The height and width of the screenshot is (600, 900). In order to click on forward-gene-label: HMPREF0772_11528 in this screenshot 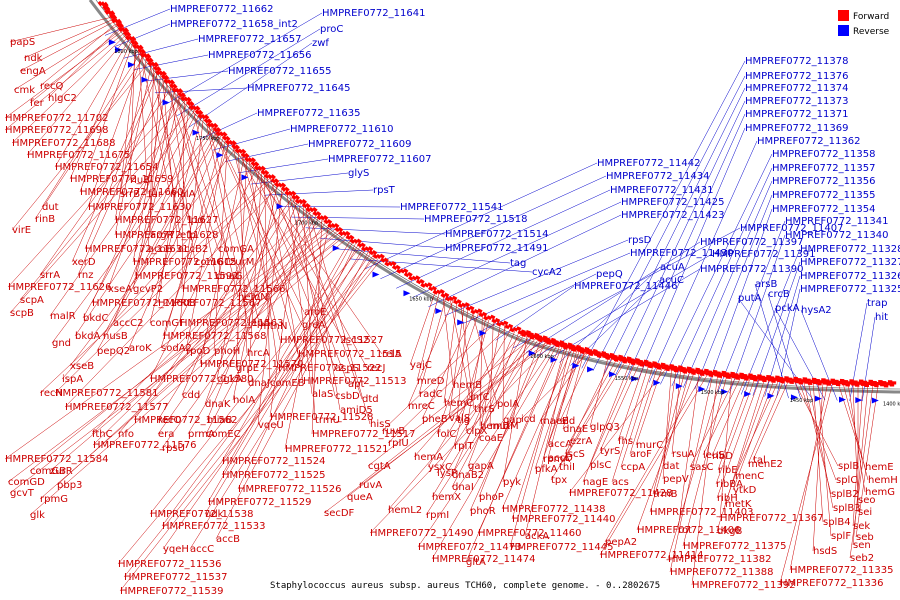, I will do `click(321, 417)`.